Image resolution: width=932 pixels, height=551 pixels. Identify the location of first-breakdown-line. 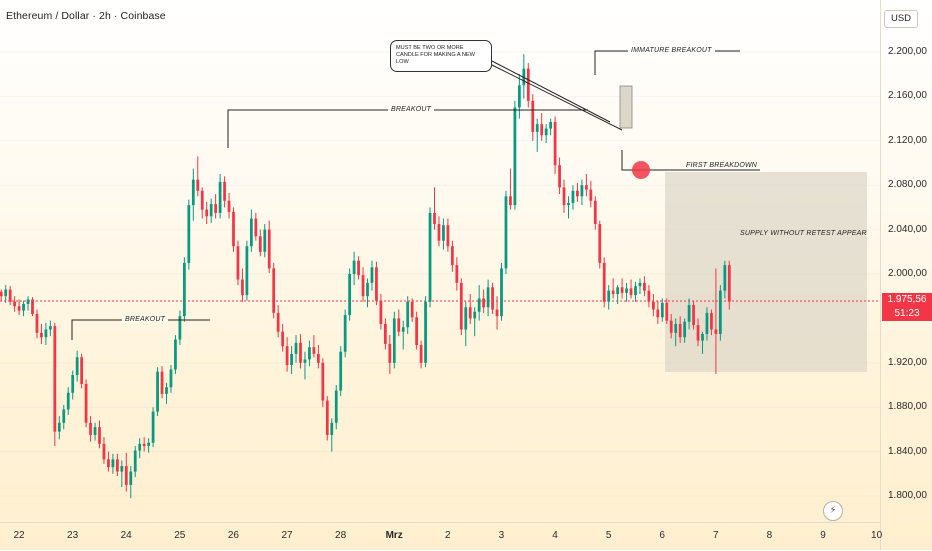
(690, 160).